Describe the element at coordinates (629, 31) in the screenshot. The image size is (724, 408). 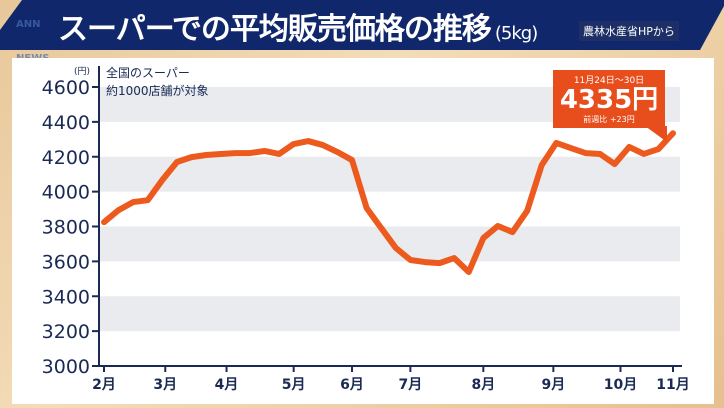
I see `source-label: 農林水産省HPから` at that location.